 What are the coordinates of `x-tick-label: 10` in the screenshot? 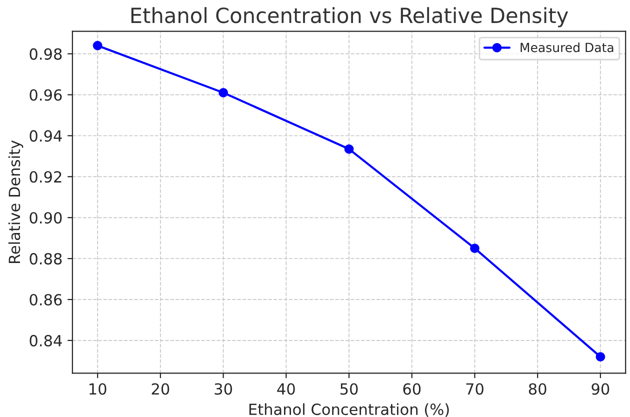 It's located at (98, 389).